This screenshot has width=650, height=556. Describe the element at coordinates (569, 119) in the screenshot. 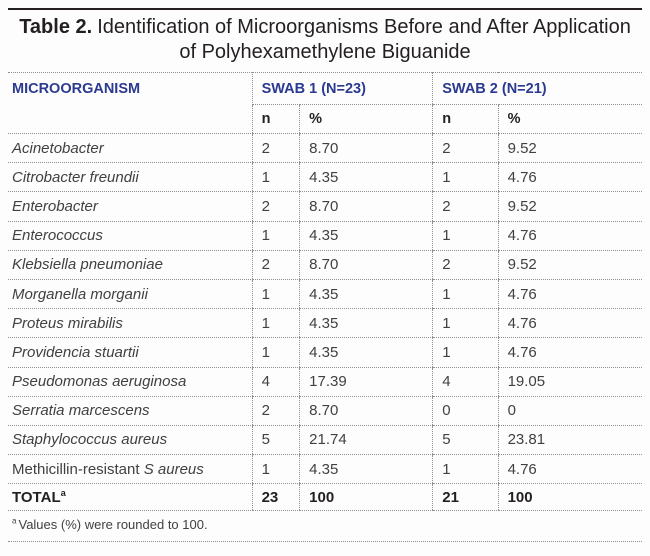

I see `header-swab2-pct: %` at that location.